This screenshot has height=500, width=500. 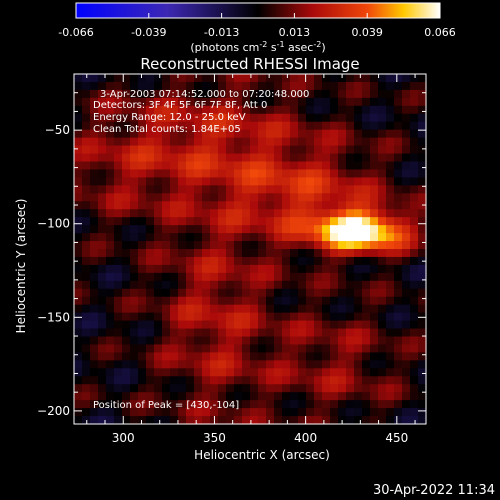 What do you see at coordinates (53, 224) in the screenshot?
I see `y-tick-label: −100` at bounding box center [53, 224].